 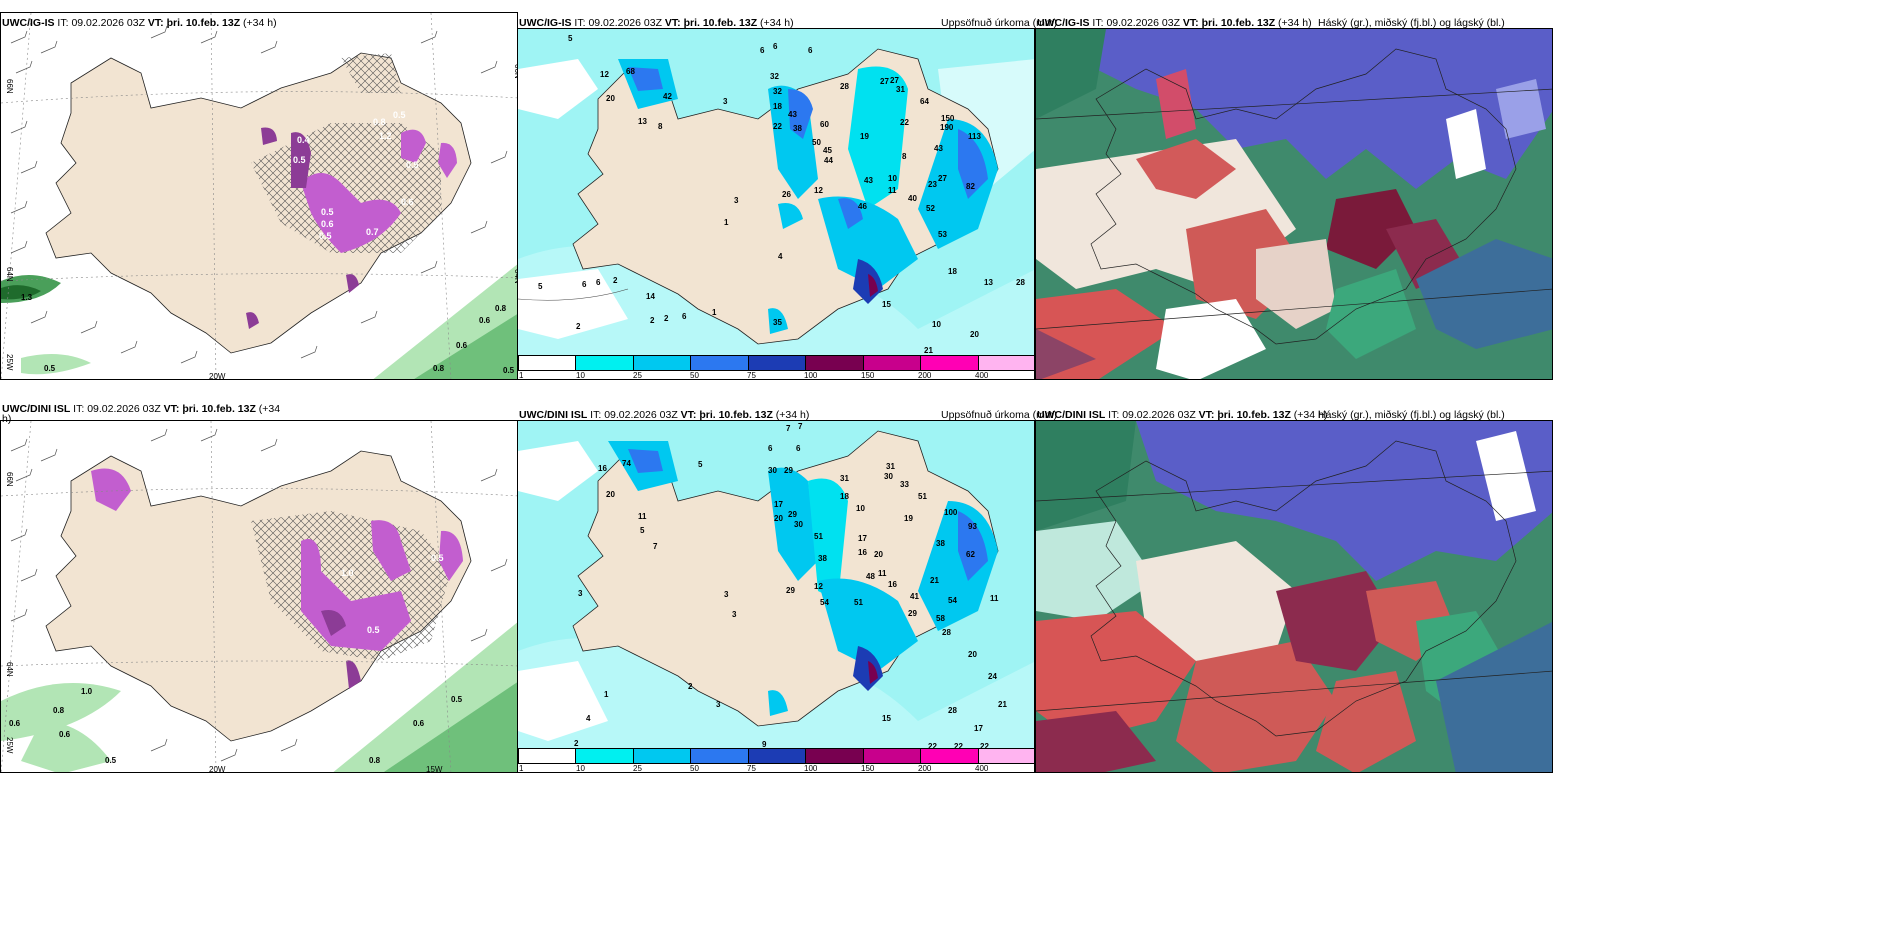 I want to click on title-bot-left-cont: h), so click(x=7, y=419).